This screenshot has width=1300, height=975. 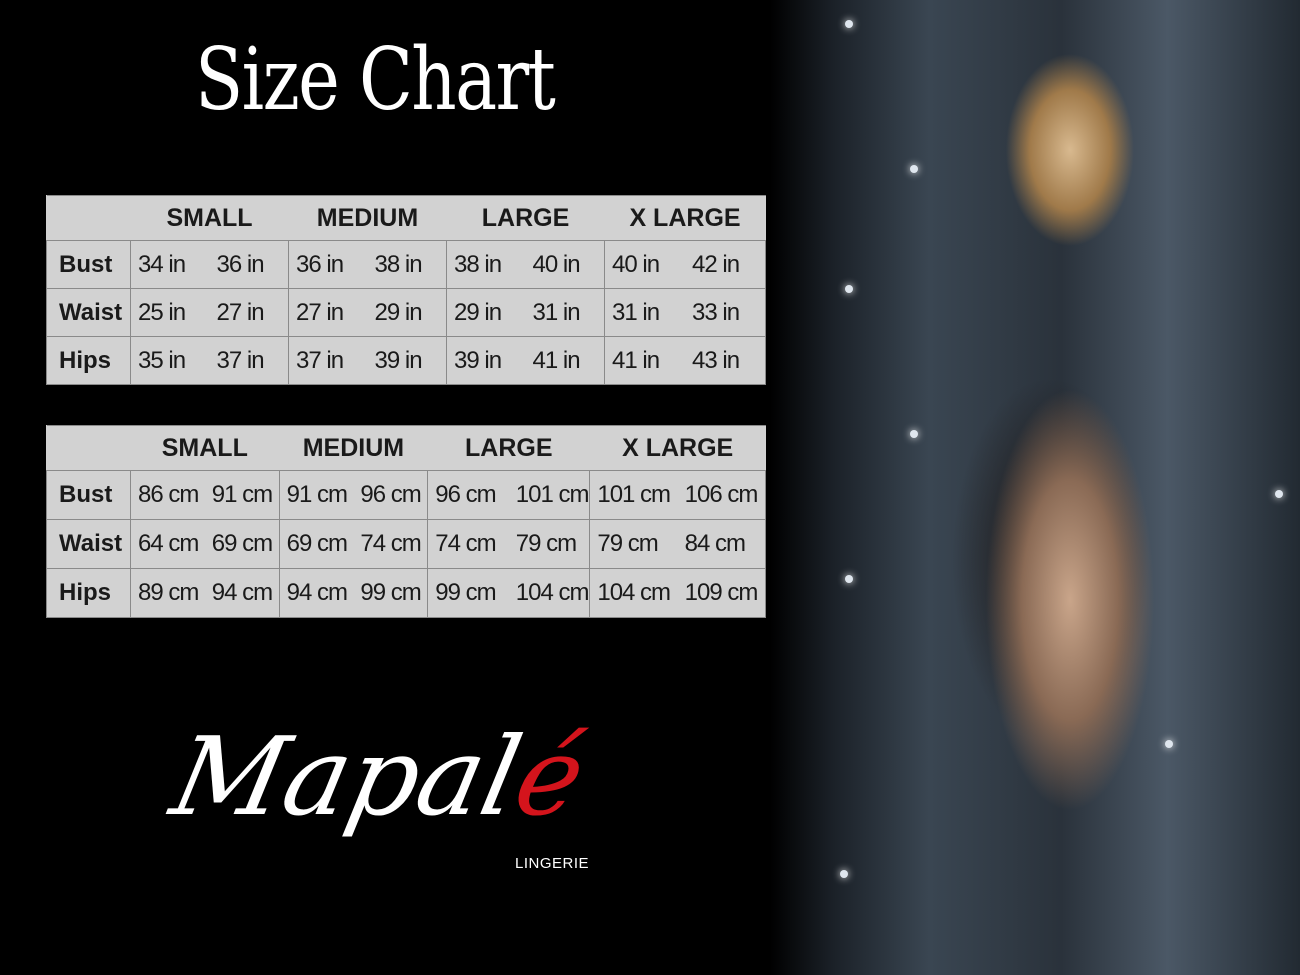 I want to click on min-value: 39 in, so click(x=478, y=360).